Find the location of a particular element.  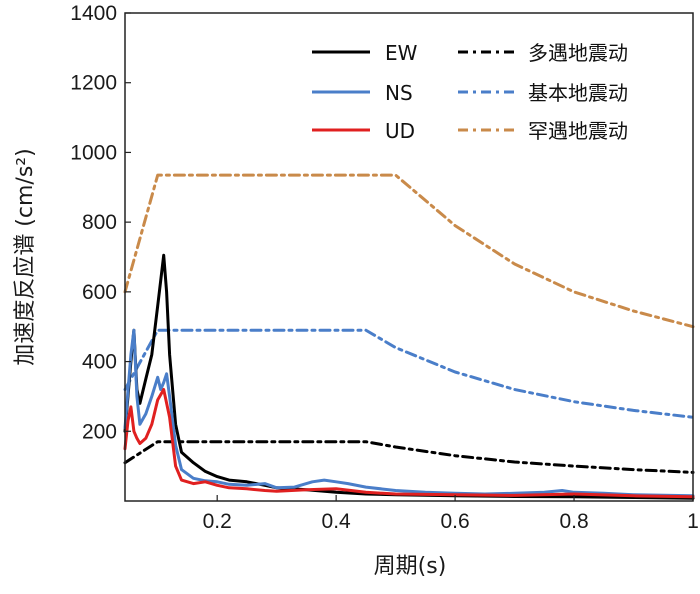

legend-label-5: 罕遇地震动 is located at coordinates (578, 131).